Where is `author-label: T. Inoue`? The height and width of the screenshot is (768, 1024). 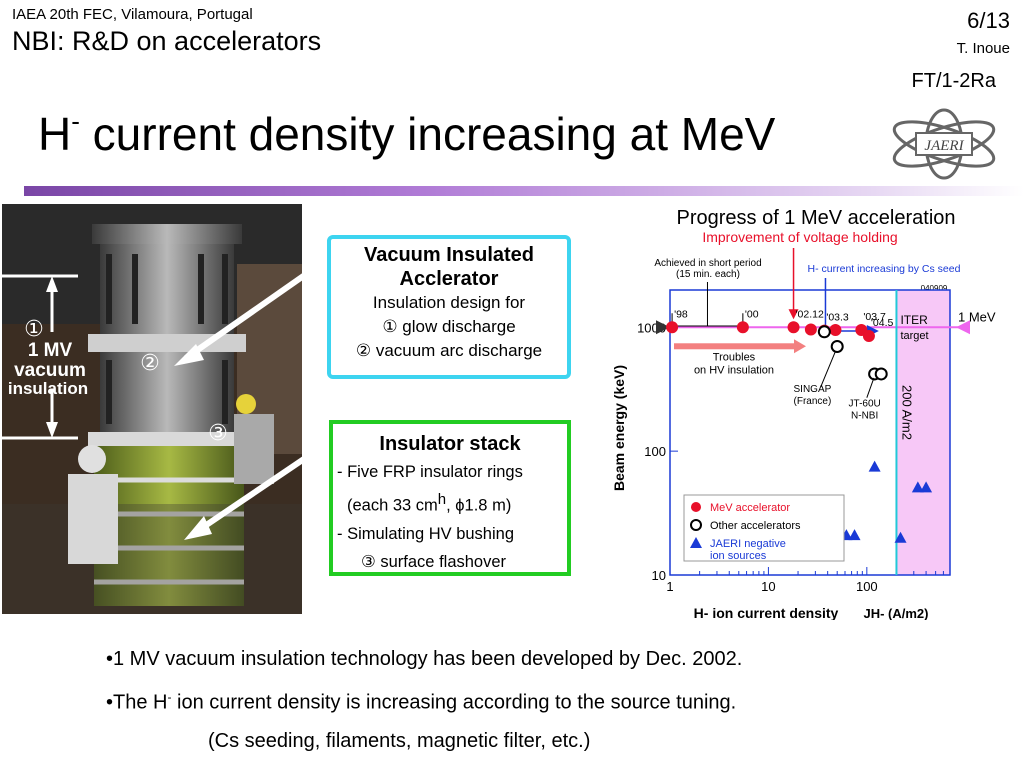 author-label: T. Inoue is located at coordinates (983, 48).